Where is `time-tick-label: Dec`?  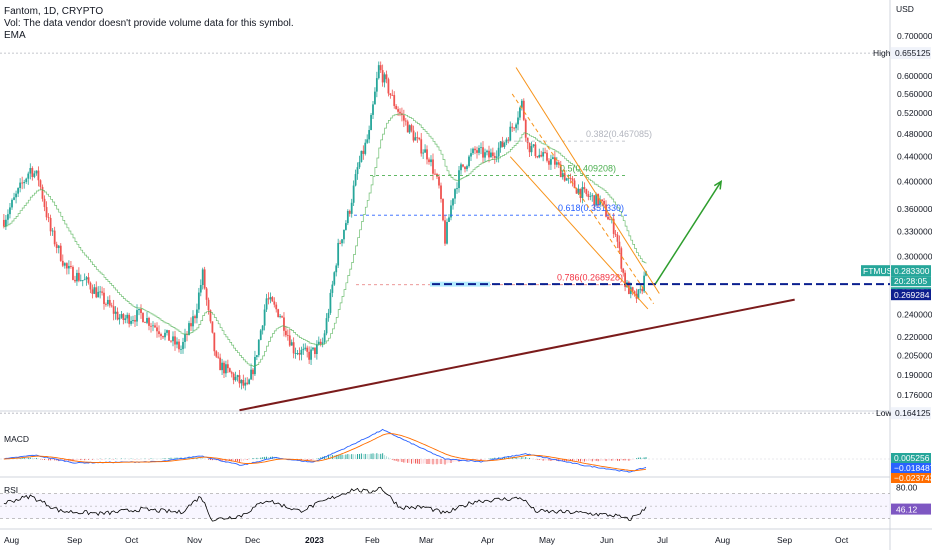 time-tick-label: Dec is located at coordinates (253, 540).